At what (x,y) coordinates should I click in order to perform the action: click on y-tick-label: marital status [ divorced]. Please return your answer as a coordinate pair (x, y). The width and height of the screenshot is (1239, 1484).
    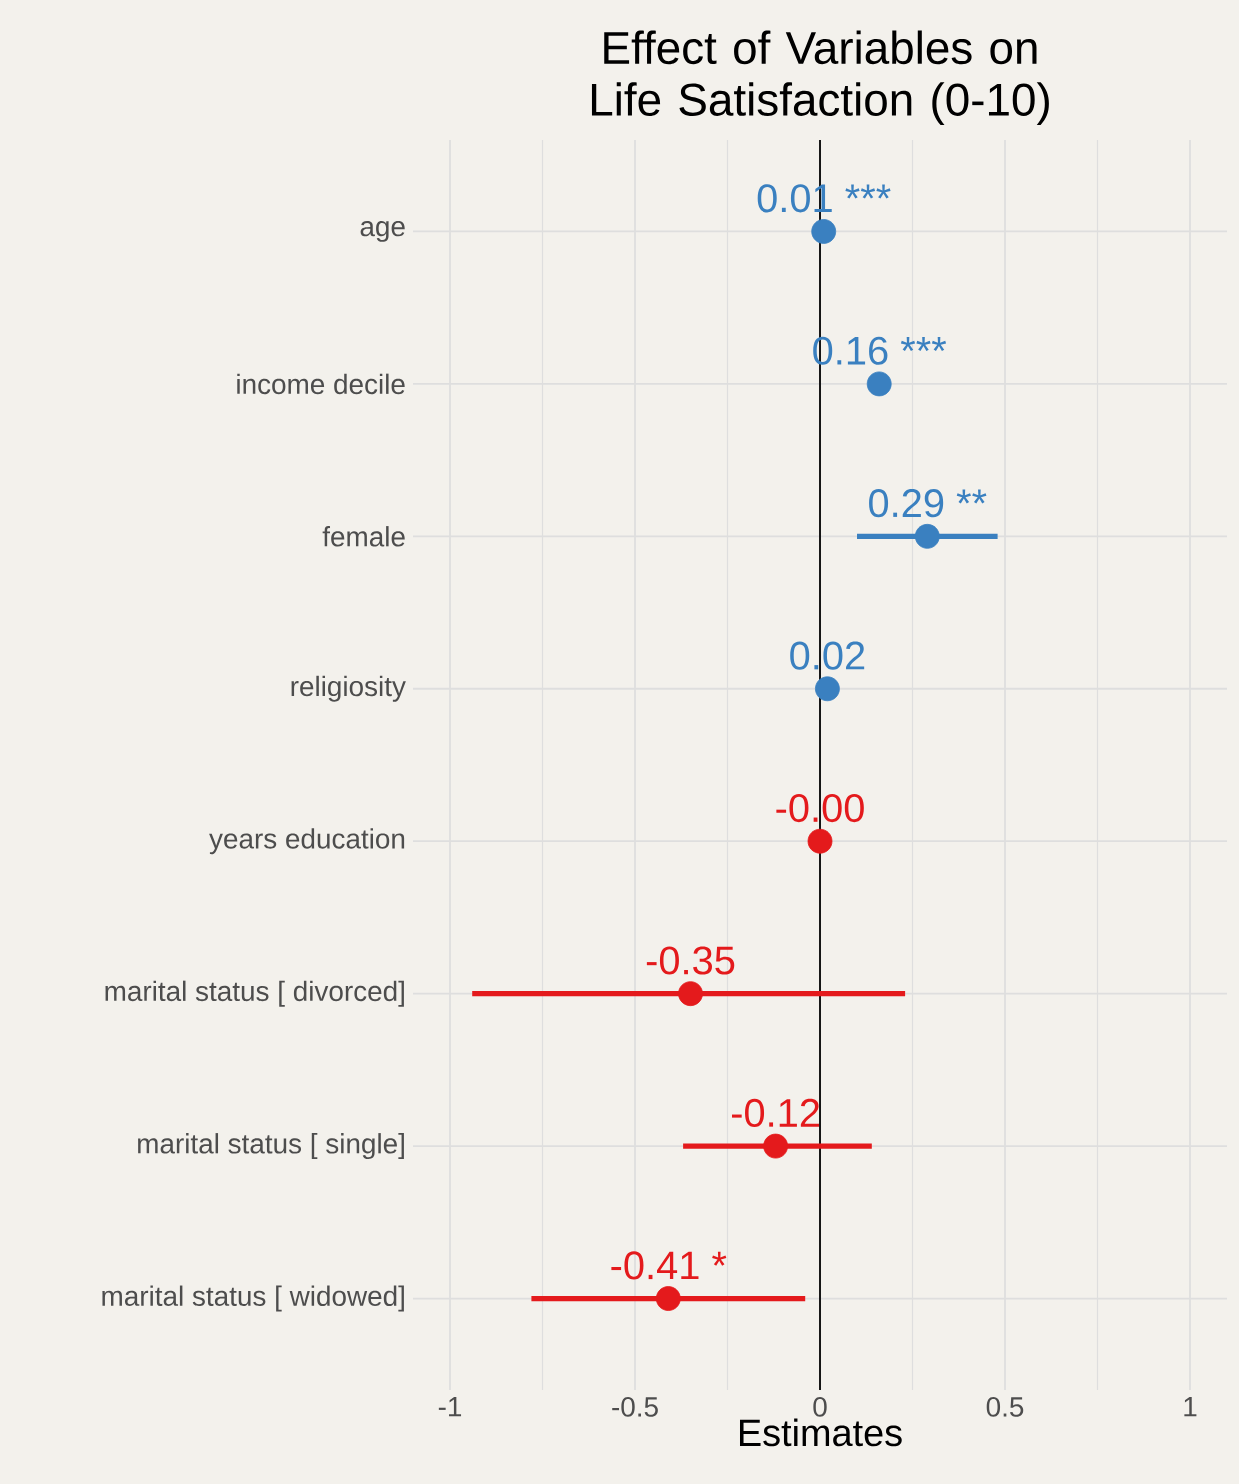
    Looking at the image, I should click on (254, 993).